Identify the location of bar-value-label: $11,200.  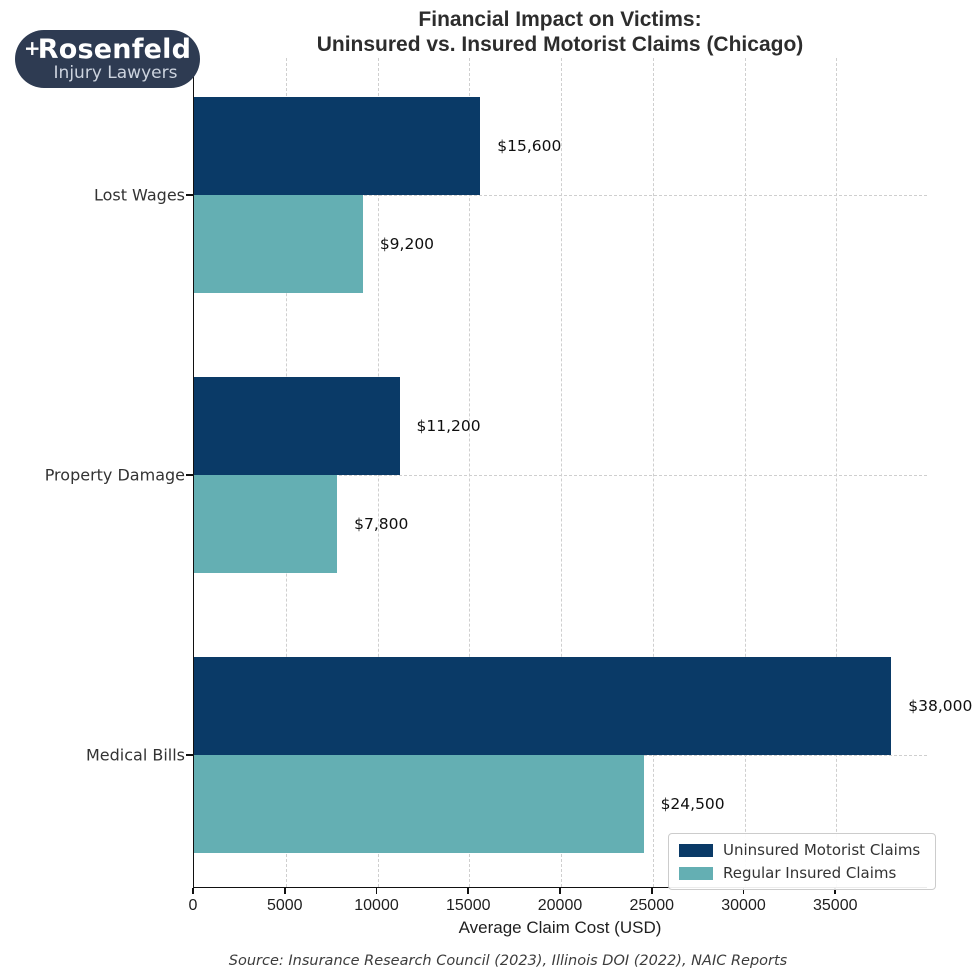
(448, 426).